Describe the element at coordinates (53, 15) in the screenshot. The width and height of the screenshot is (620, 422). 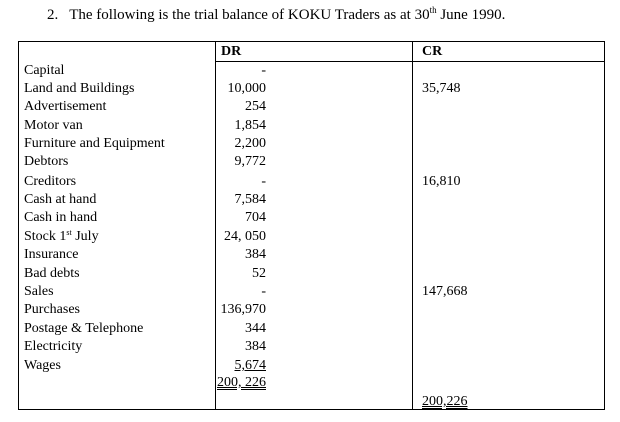
I see `question-number: 2.` at that location.